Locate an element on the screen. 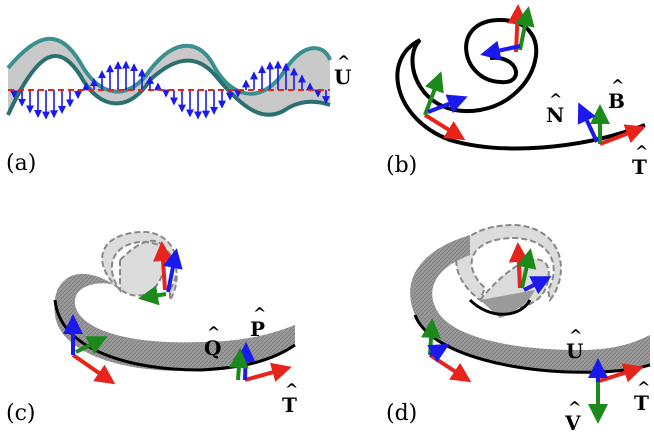  helix-ribbon is located at coordinates (169, 76).